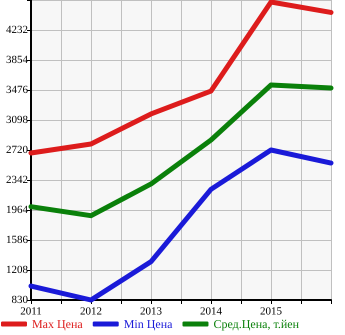  Describe the element at coordinates (17, 90) in the screenshot. I see `y-tick-label: 3476` at that location.